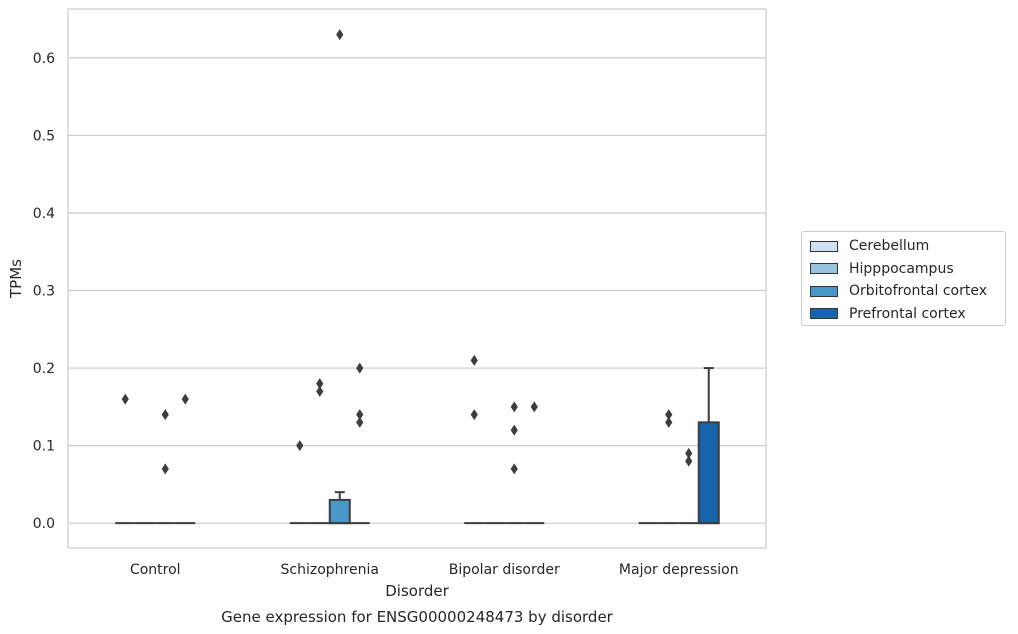  I want to click on legend-item: Hipppocampus, so click(882, 269).